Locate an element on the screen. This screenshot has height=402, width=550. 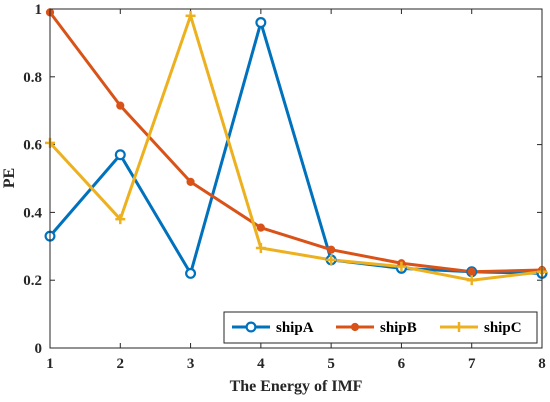
legend-label-shipC: shipC is located at coordinates (503, 328).